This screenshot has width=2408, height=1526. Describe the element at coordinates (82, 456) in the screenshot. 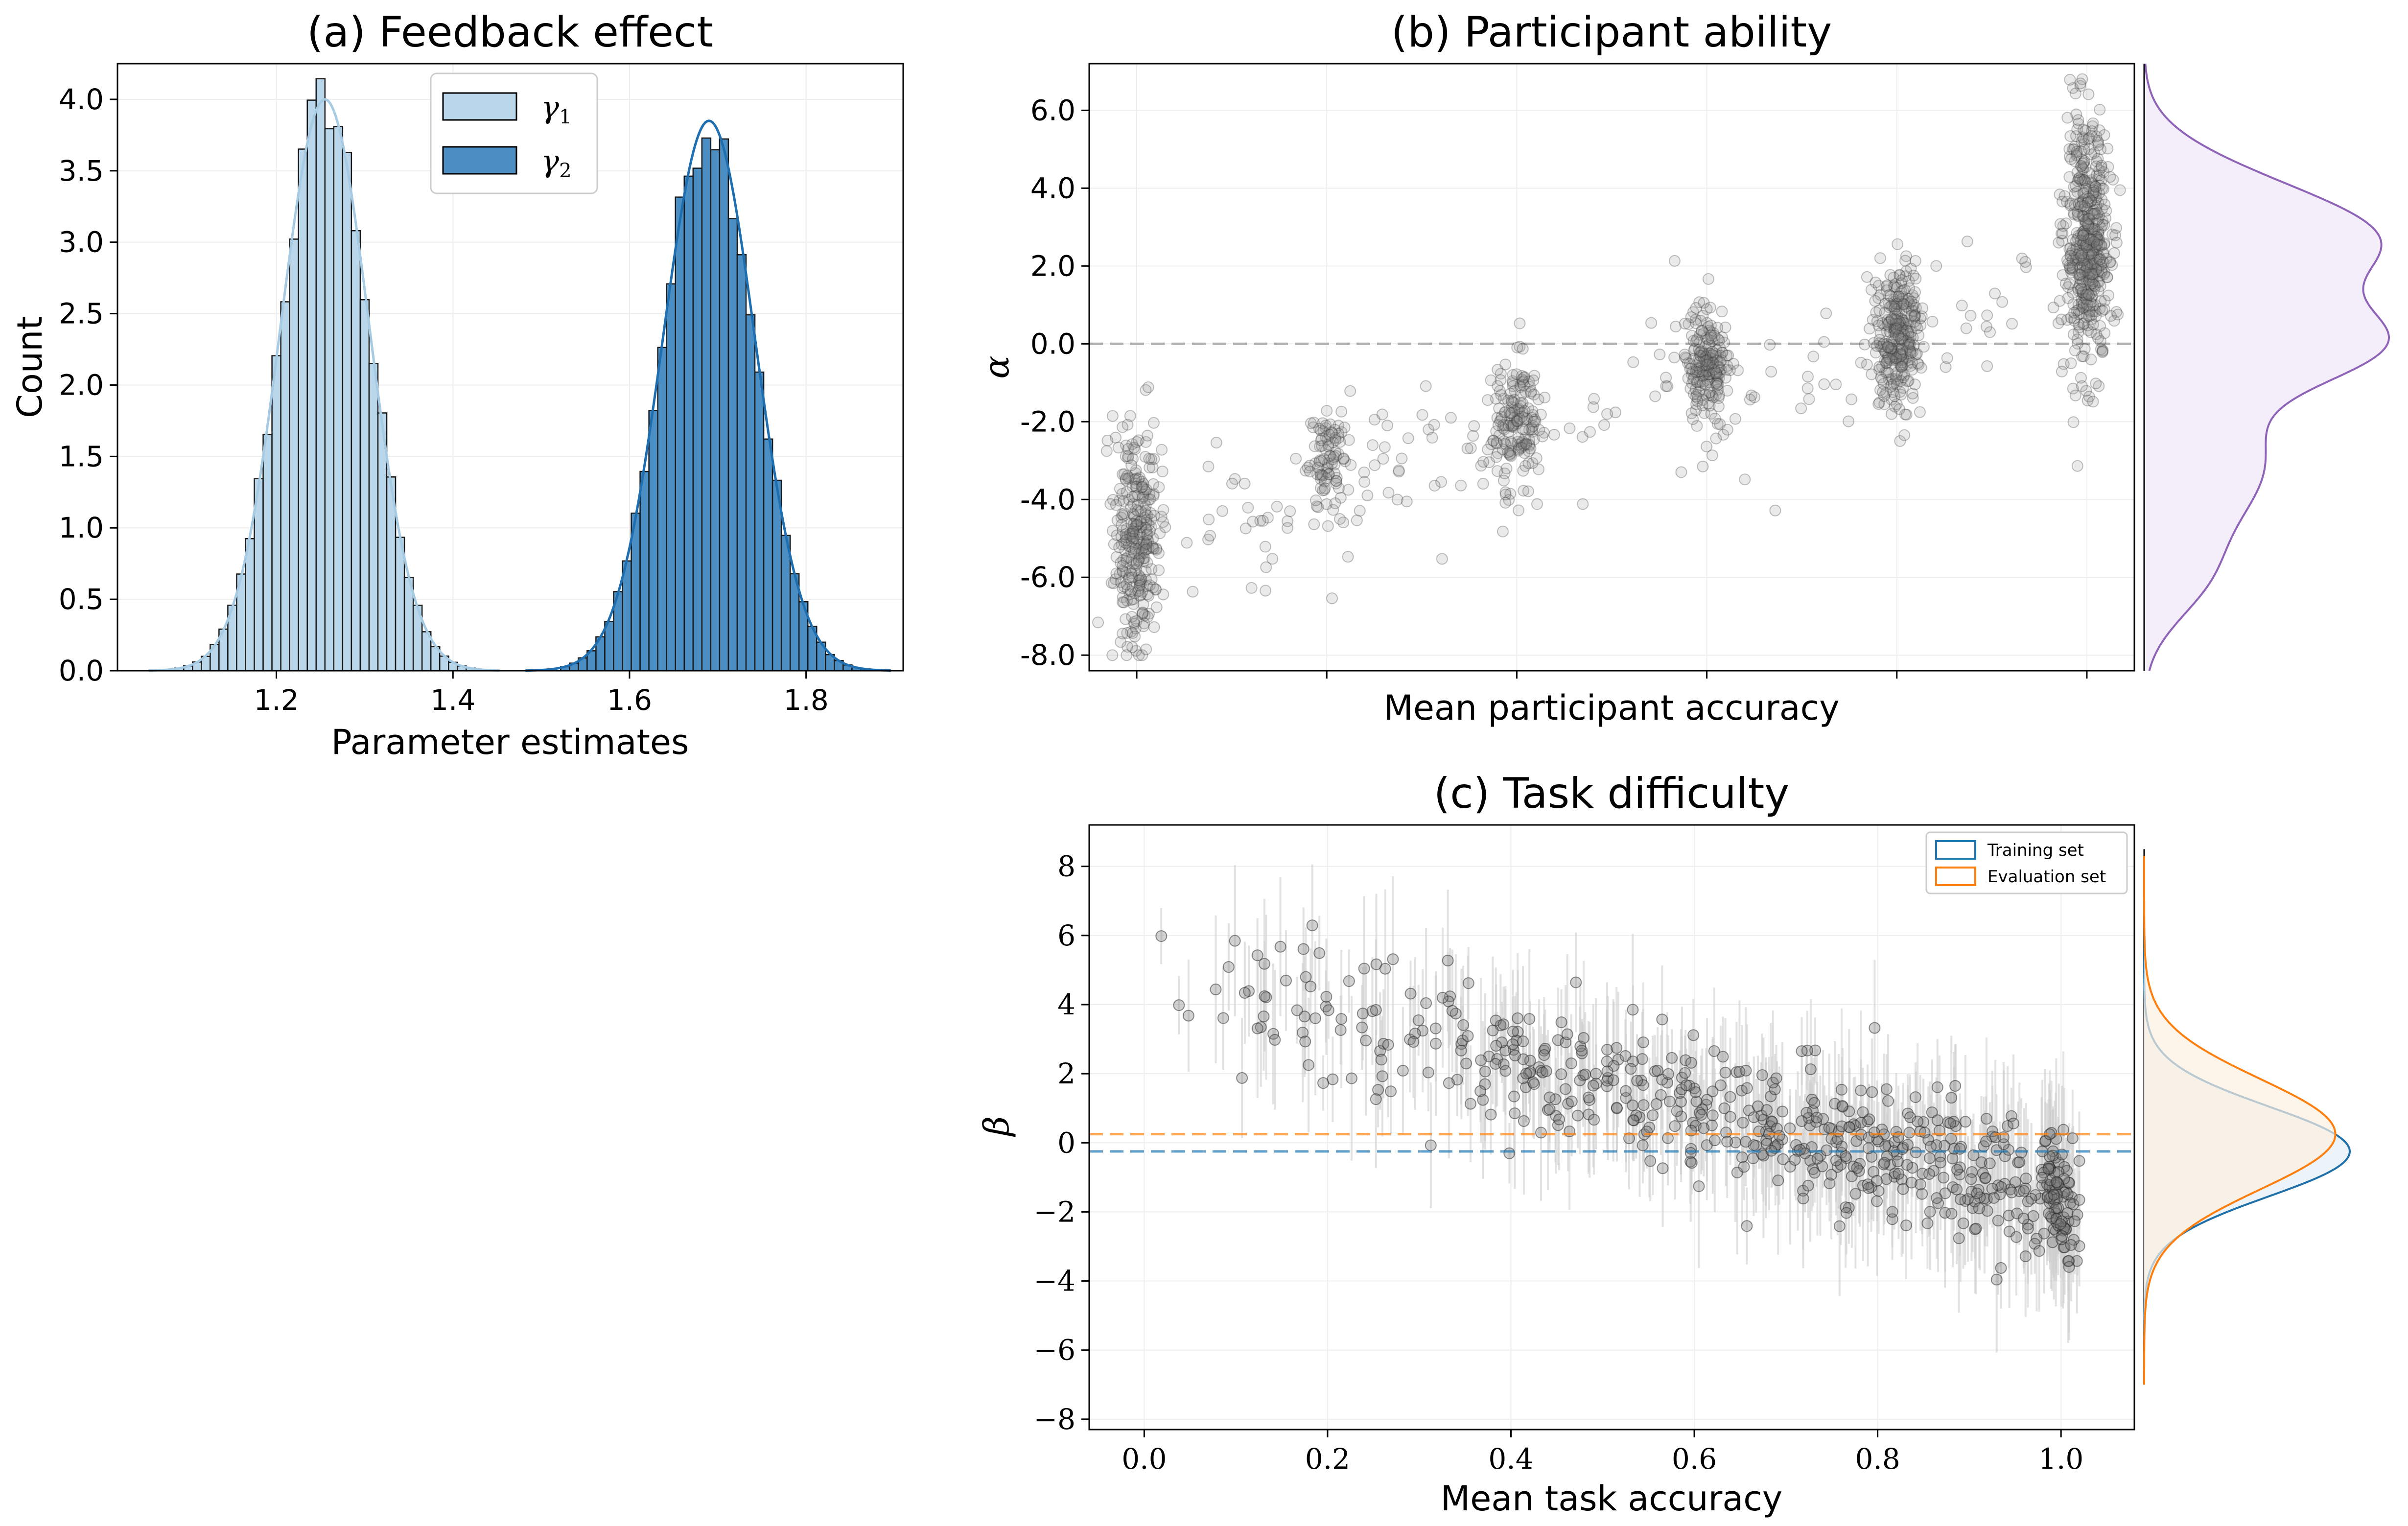

I see `a-y-tick-label: 1.5` at that location.